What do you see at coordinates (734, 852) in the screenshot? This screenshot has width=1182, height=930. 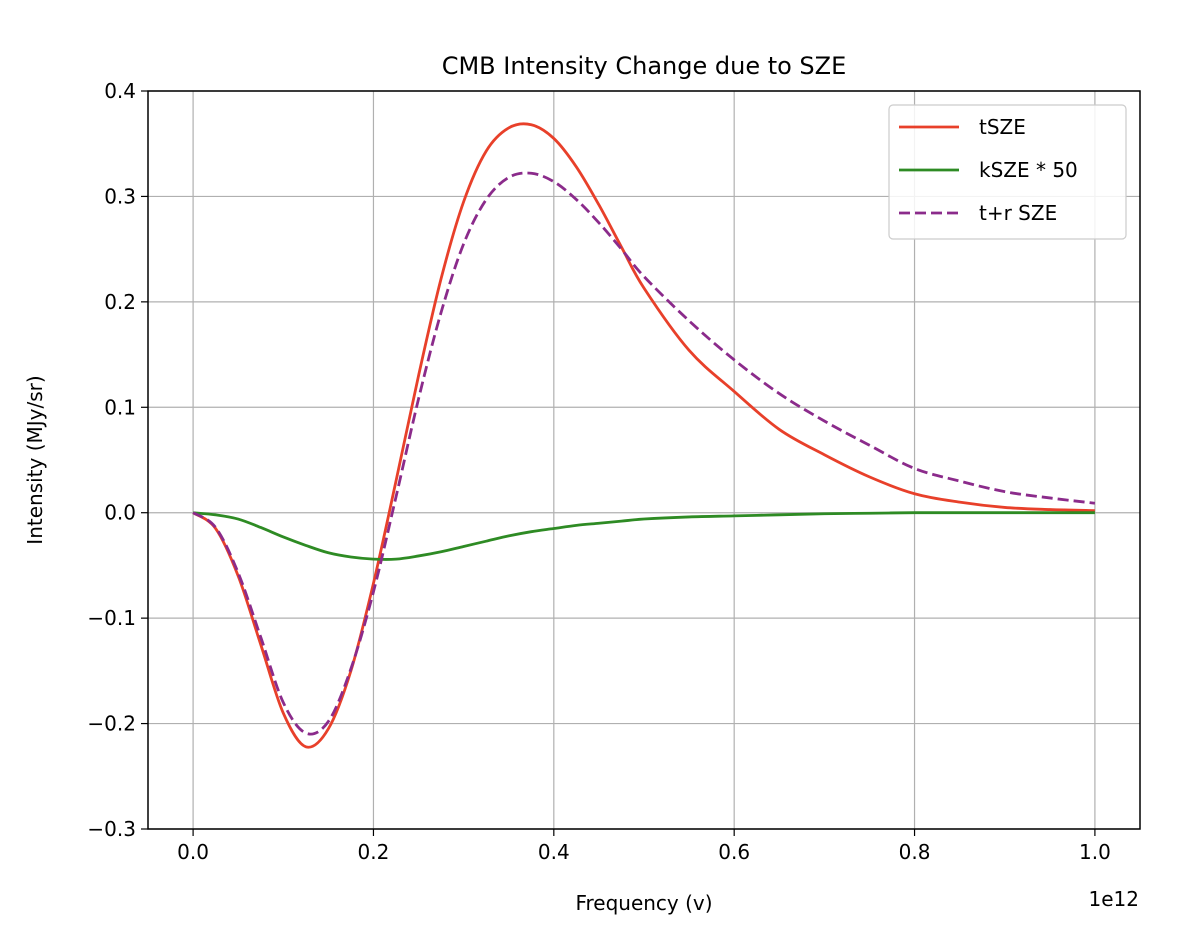 I see `x-tick-label: 0.6` at bounding box center [734, 852].